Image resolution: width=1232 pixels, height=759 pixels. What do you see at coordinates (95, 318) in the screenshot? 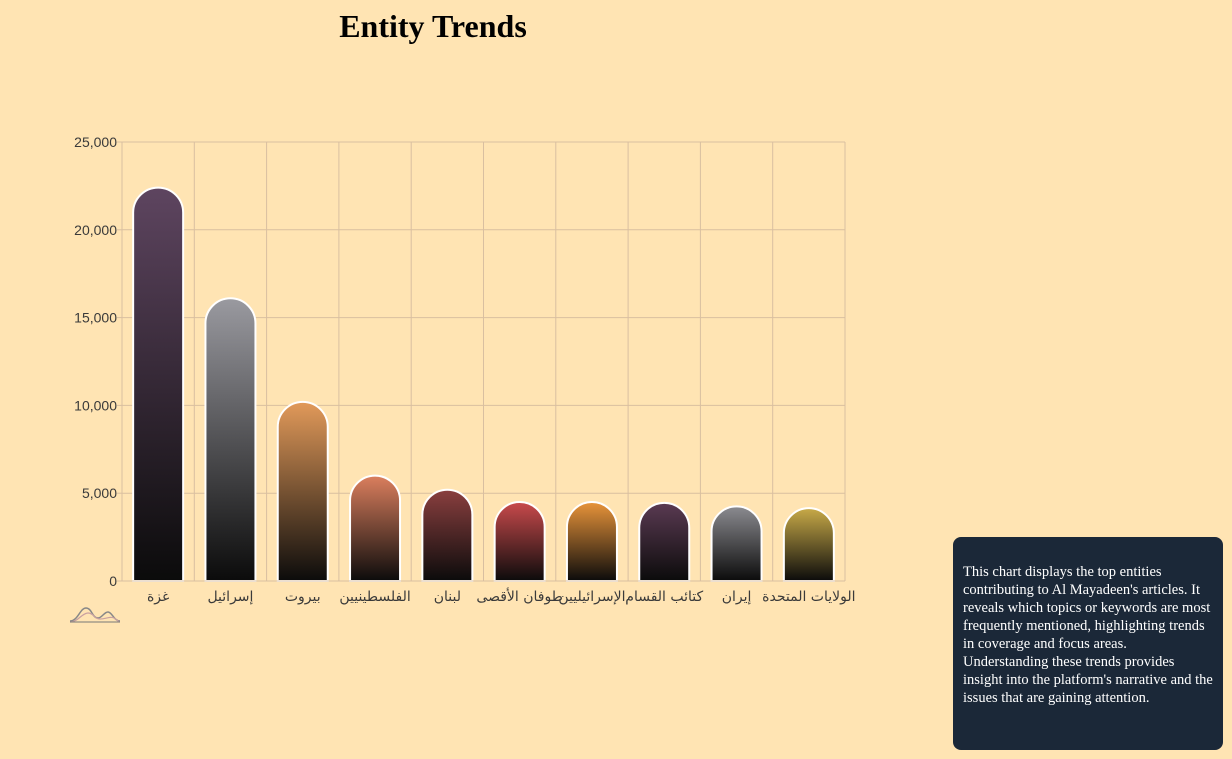
I see `y-tick-label: 15,000` at bounding box center [95, 318].